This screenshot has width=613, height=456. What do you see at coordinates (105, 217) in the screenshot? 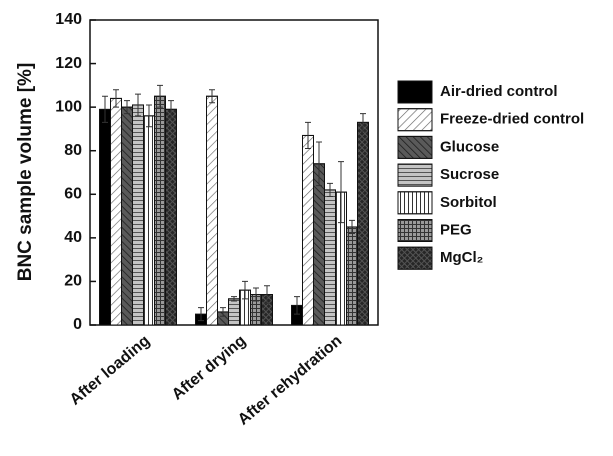
I see `bar` at bounding box center [105, 217].